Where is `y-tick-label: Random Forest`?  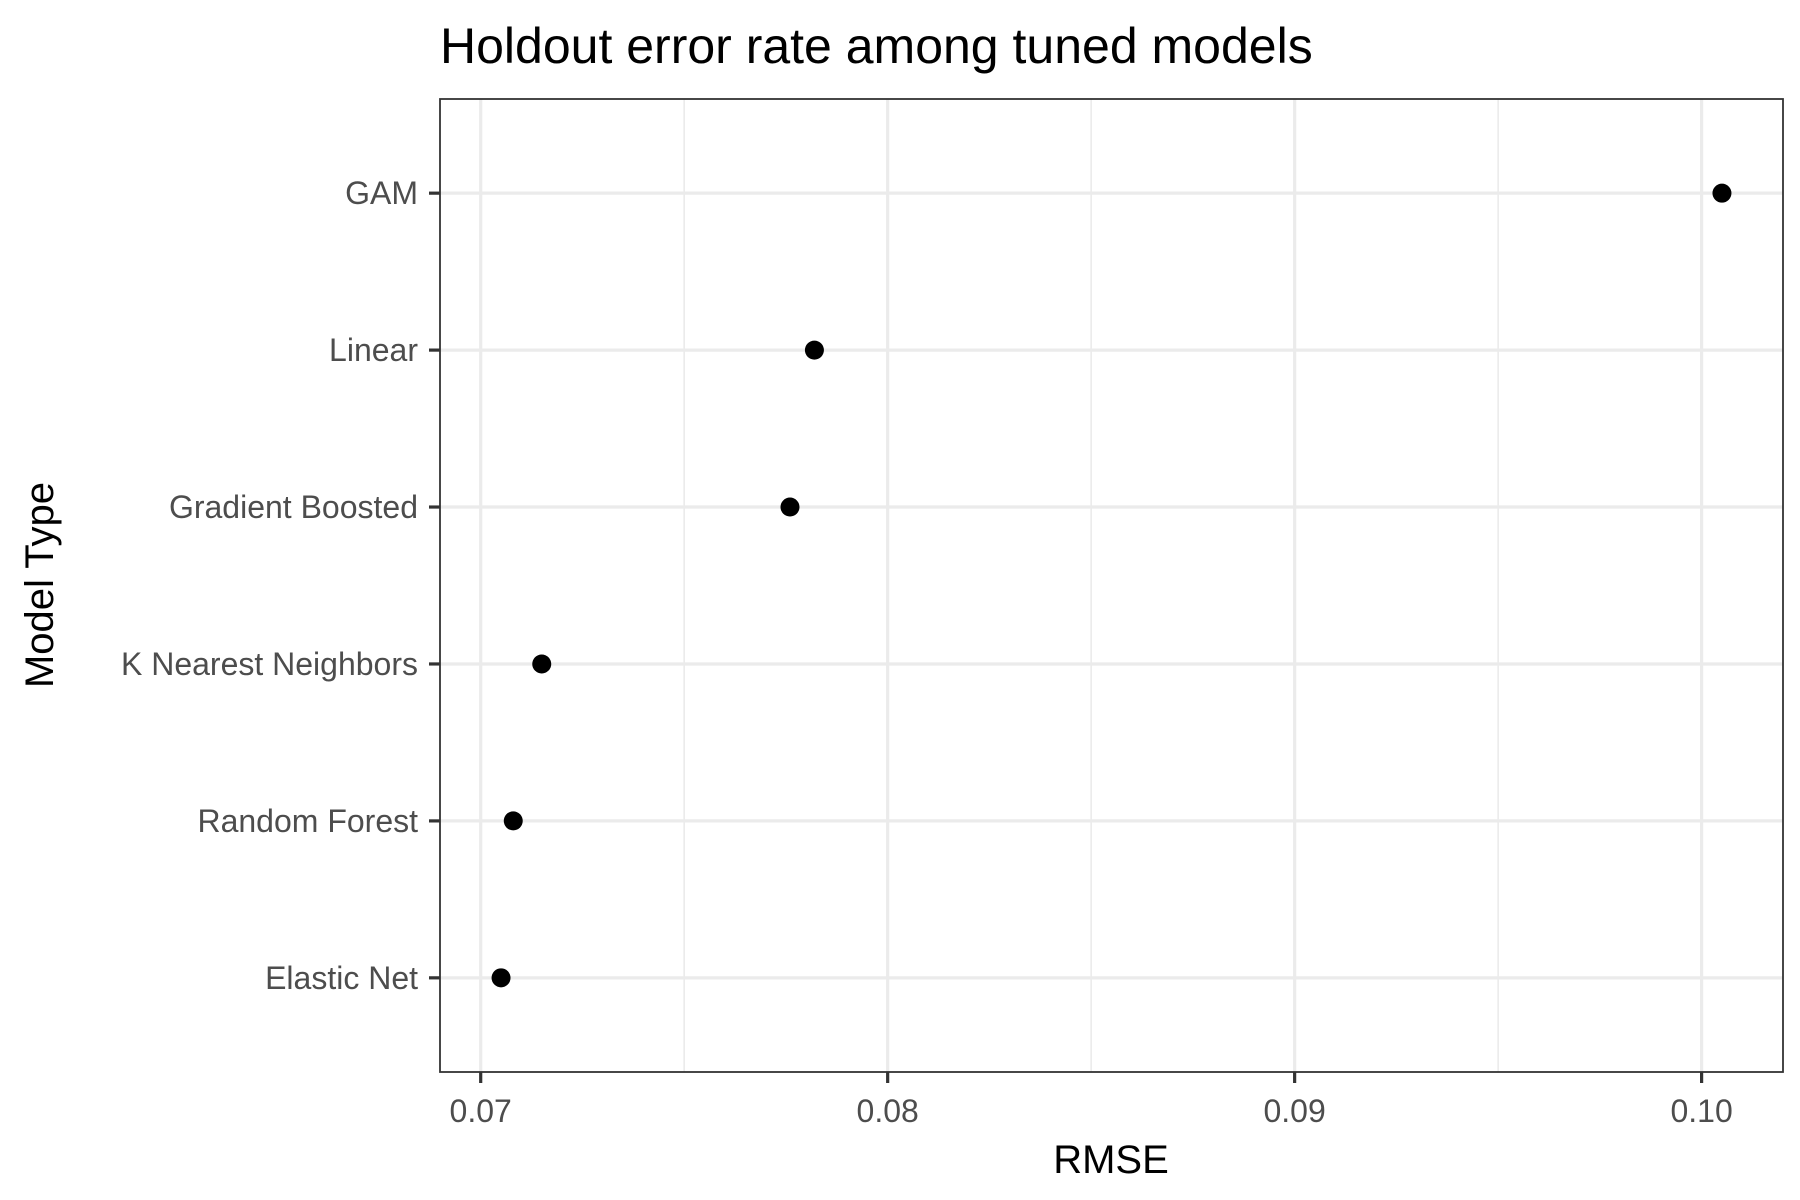 y-tick-label: Random Forest is located at coordinates (307, 821).